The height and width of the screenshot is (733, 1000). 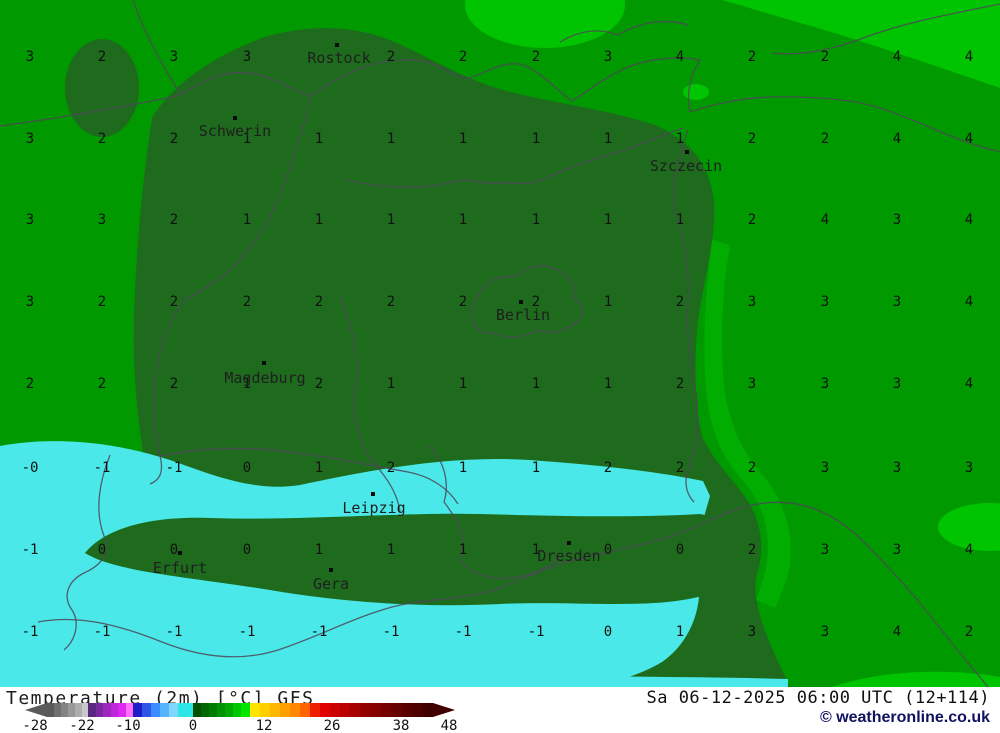 What do you see at coordinates (818, 698) in the screenshot?
I see `forecast-datetime: Sa 06-12-2025 06:00 UTC (12+114)` at bounding box center [818, 698].